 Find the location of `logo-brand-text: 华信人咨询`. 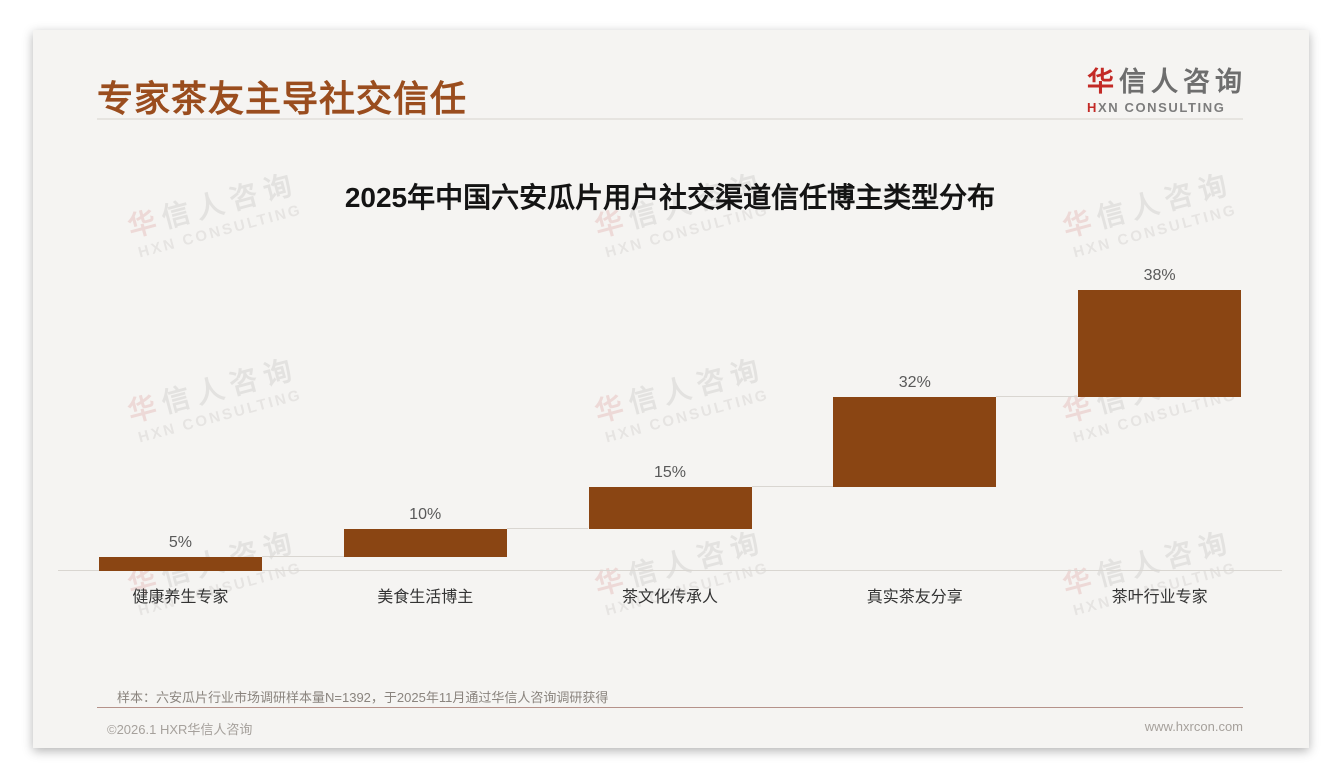

logo-brand-text: 华信人咨询 is located at coordinates (1167, 79).